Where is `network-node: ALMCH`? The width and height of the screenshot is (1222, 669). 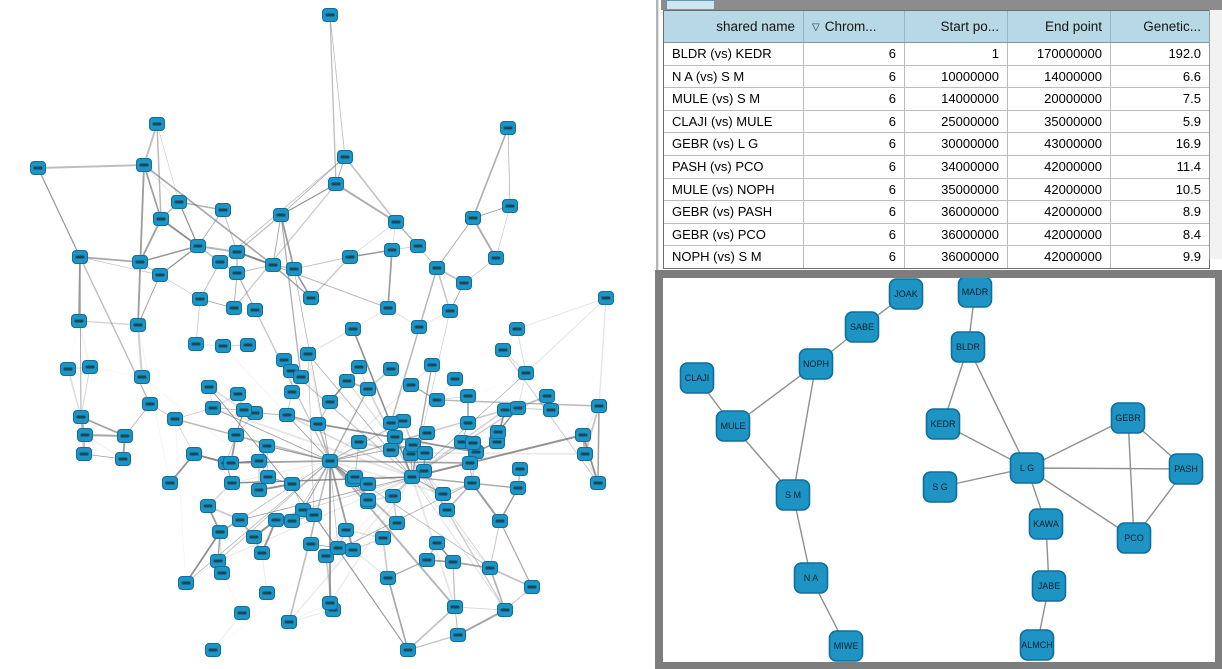 network-node: ALMCH is located at coordinates (1037, 645).